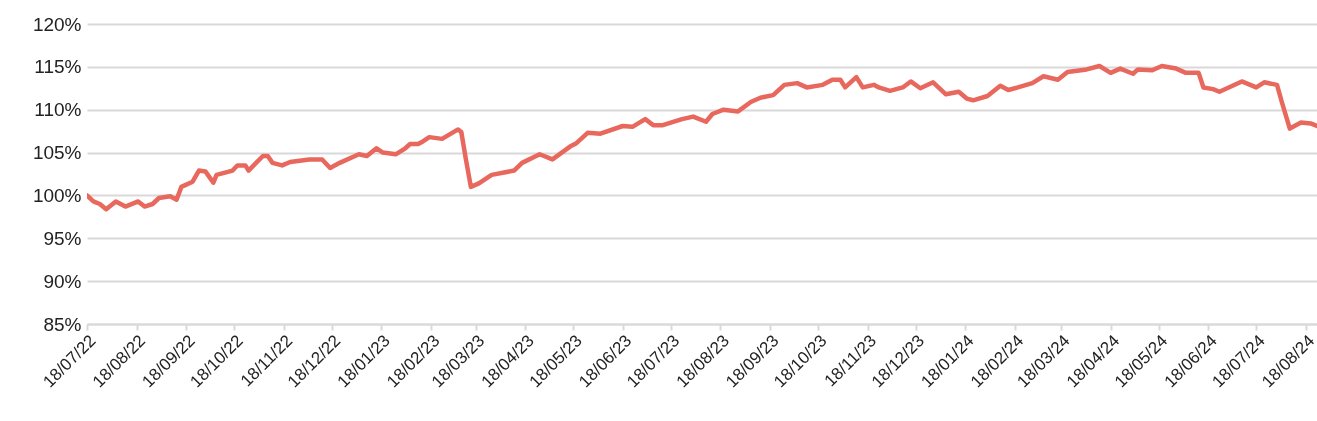 The height and width of the screenshot is (421, 1317). I want to click on y-tick-label: 120%, so click(57, 24).